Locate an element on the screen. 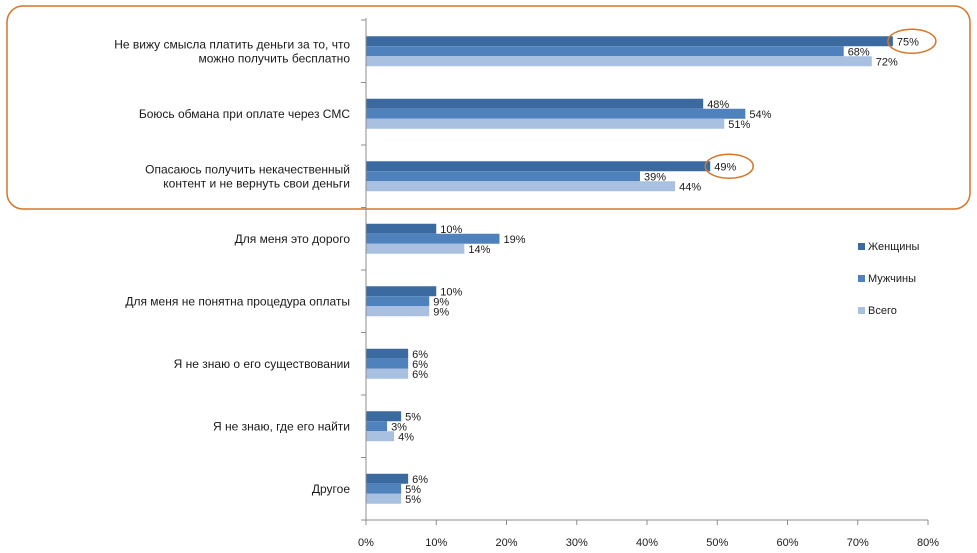 This screenshot has width=977, height=553. category-label: Я не знаю о его существовании is located at coordinates (262, 364).